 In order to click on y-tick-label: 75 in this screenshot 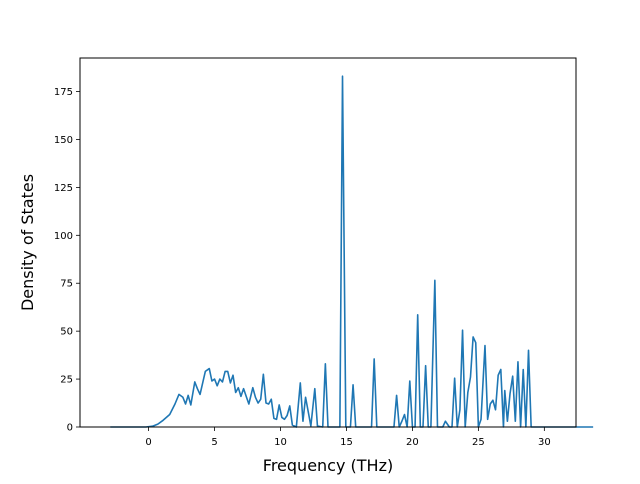, I will do `click(66, 284)`.